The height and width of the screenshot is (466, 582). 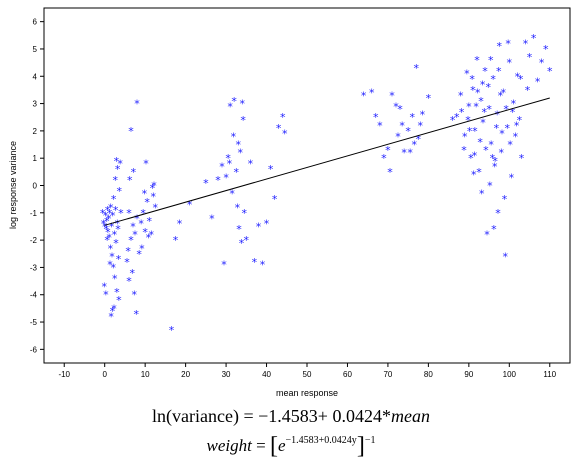 What do you see at coordinates (324, 416) in the screenshot?
I see `equation-coefficients: −1.4583+ 0.0424*` at bounding box center [324, 416].